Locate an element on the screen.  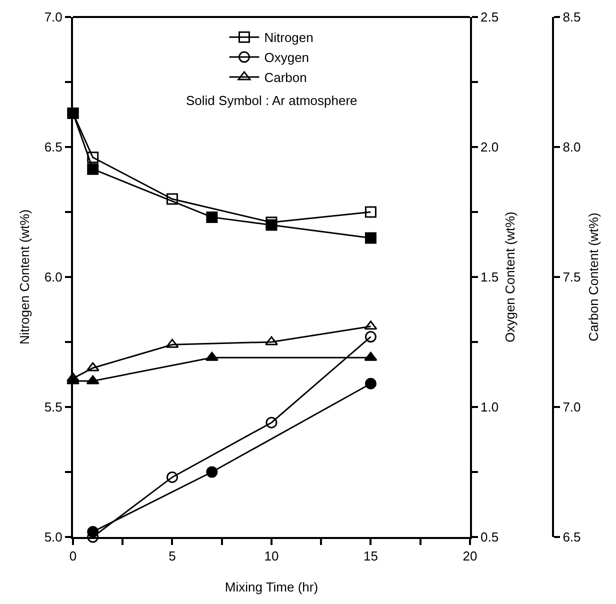
x-tick-label: 20 is located at coordinates (470, 556).